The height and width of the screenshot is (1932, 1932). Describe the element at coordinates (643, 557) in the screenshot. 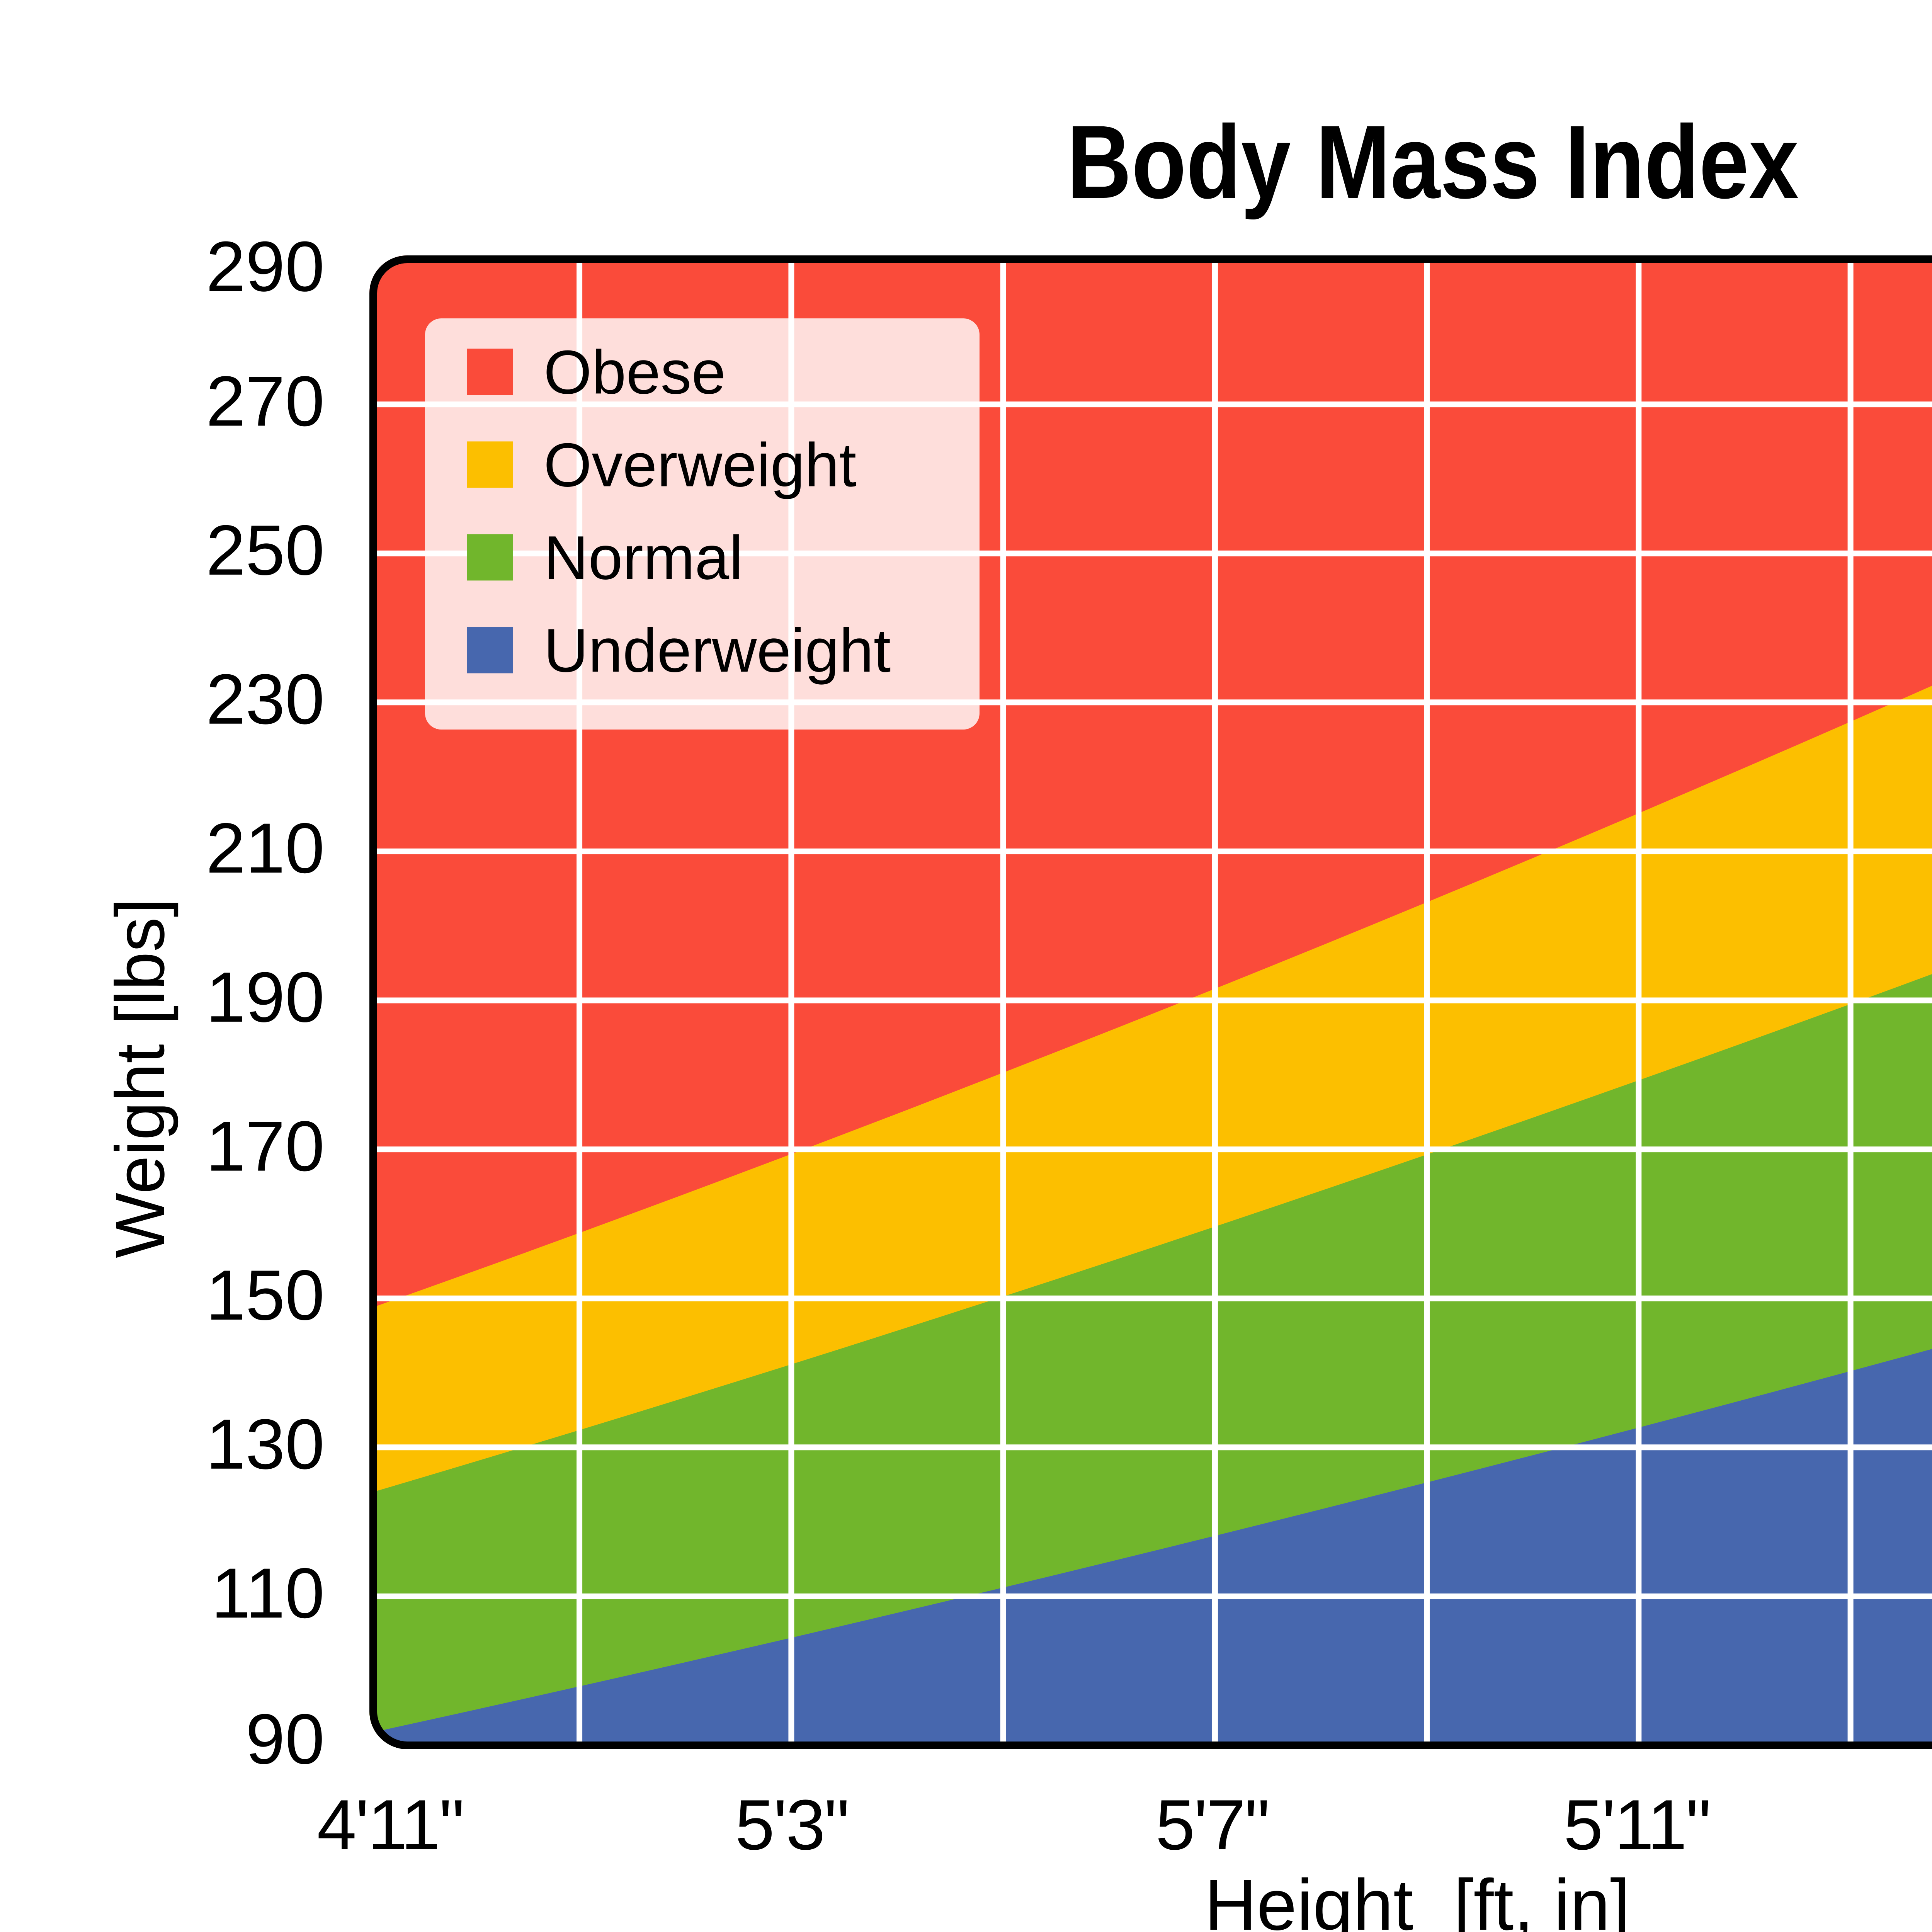

I see `svg-text: Normal` at that location.